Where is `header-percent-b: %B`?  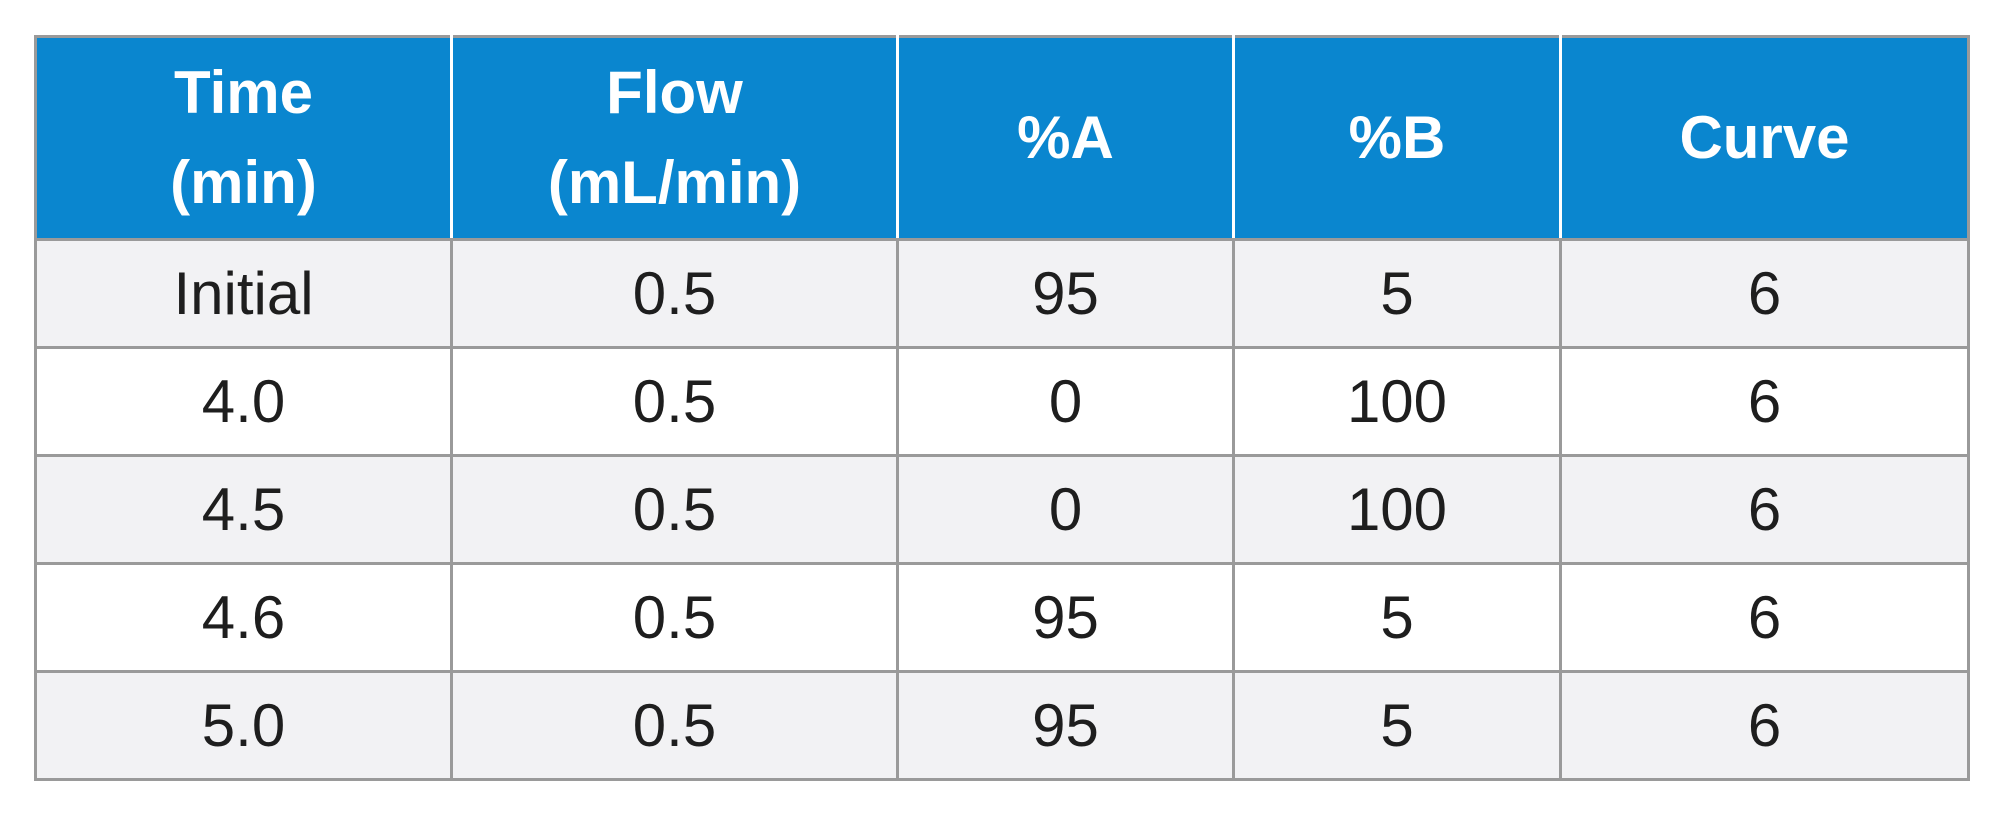 header-percent-b: %B is located at coordinates (1397, 138).